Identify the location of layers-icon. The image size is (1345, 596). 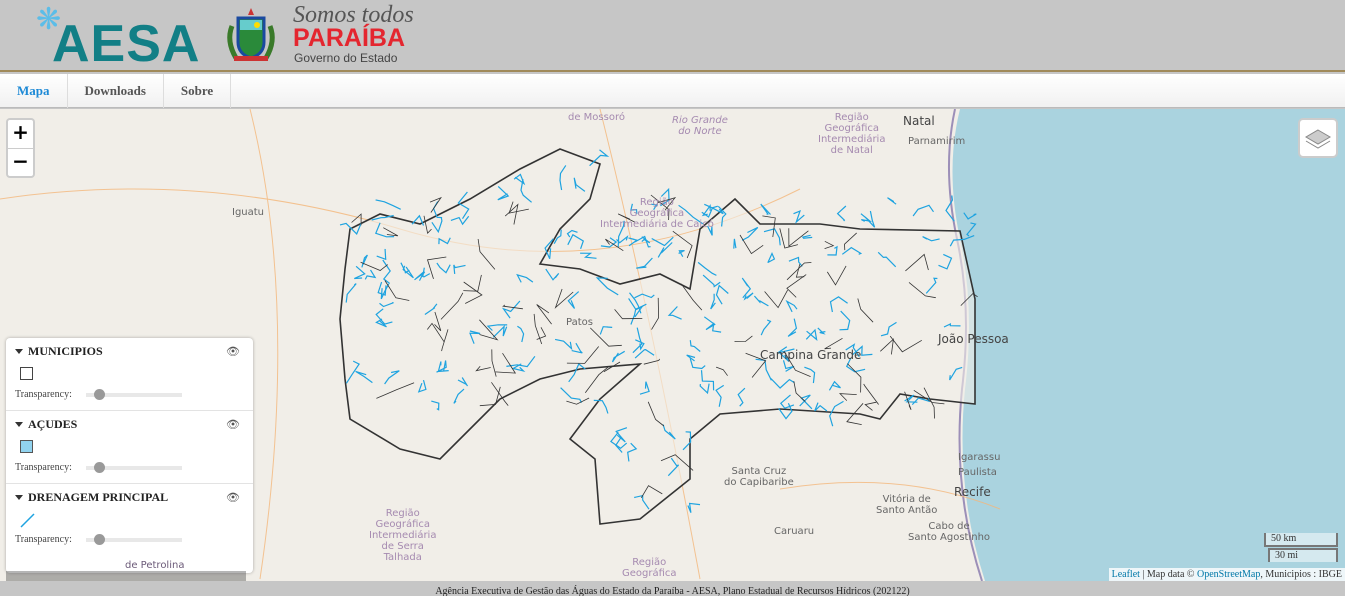
(1318, 139).